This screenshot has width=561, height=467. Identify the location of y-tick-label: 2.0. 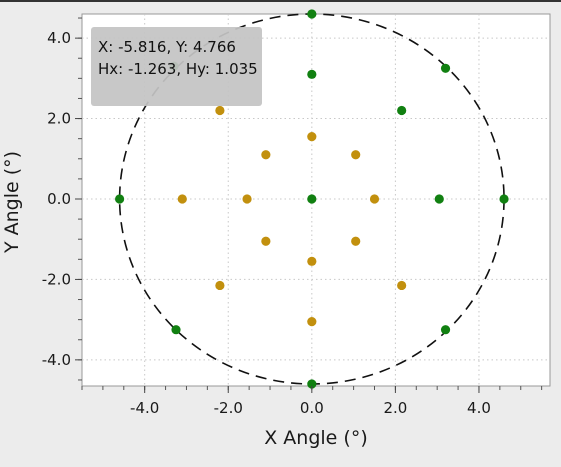
(59, 119).